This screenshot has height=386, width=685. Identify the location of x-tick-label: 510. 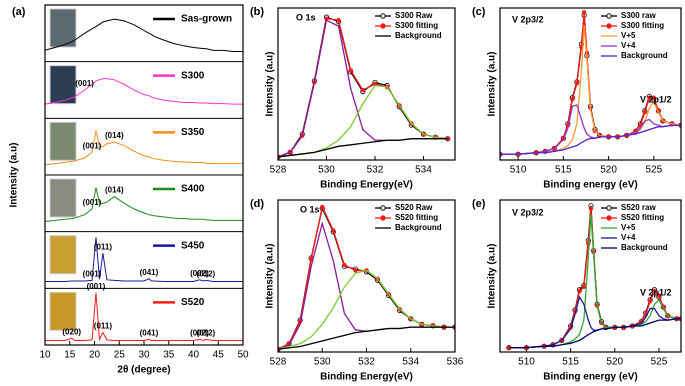
(518, 170).